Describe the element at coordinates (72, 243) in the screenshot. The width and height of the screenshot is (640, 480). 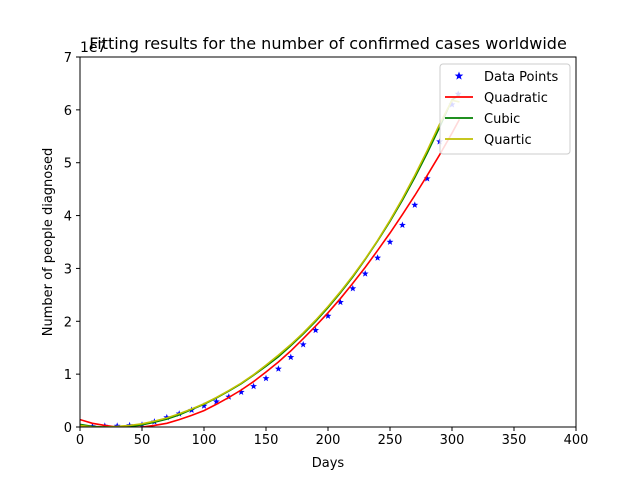
I see `y-axis: 0 1 2 3 4 5 6 7` at that location.